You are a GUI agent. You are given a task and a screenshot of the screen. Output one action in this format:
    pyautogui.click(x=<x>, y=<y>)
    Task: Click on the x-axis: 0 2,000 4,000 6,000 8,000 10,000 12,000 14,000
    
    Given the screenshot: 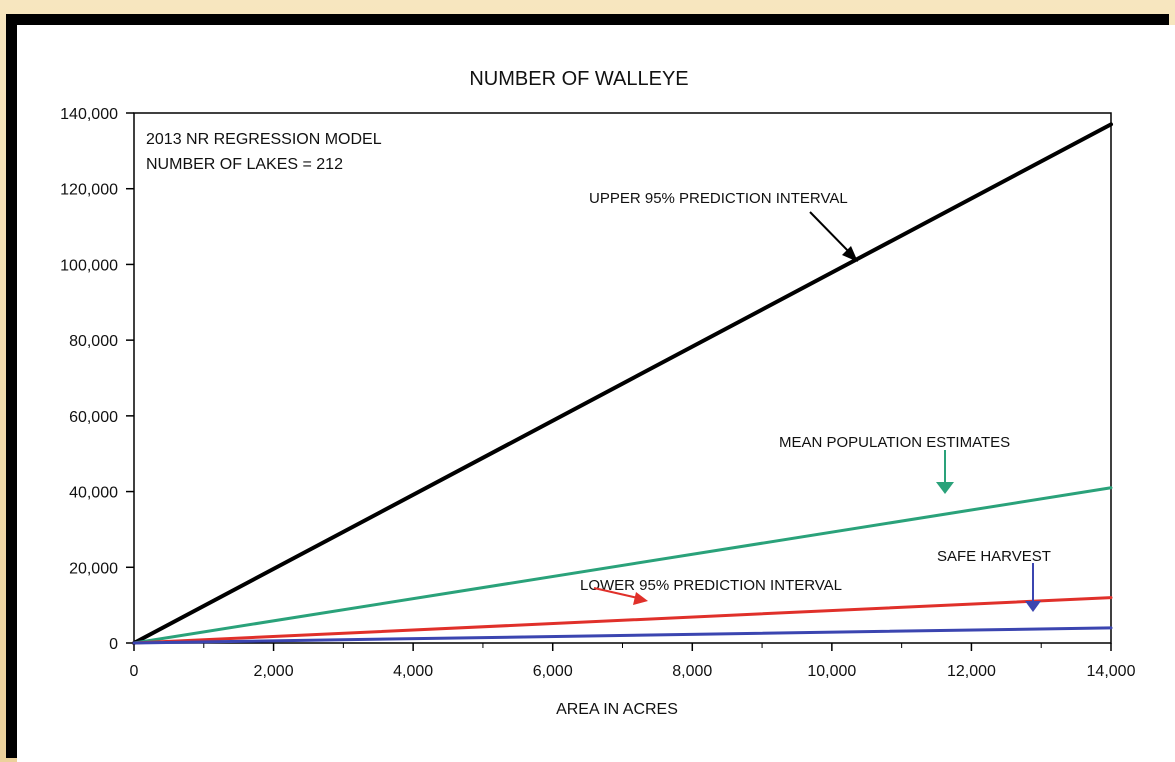 What is the action you would take?
    pyautogui.click(x=633, y=661)
    